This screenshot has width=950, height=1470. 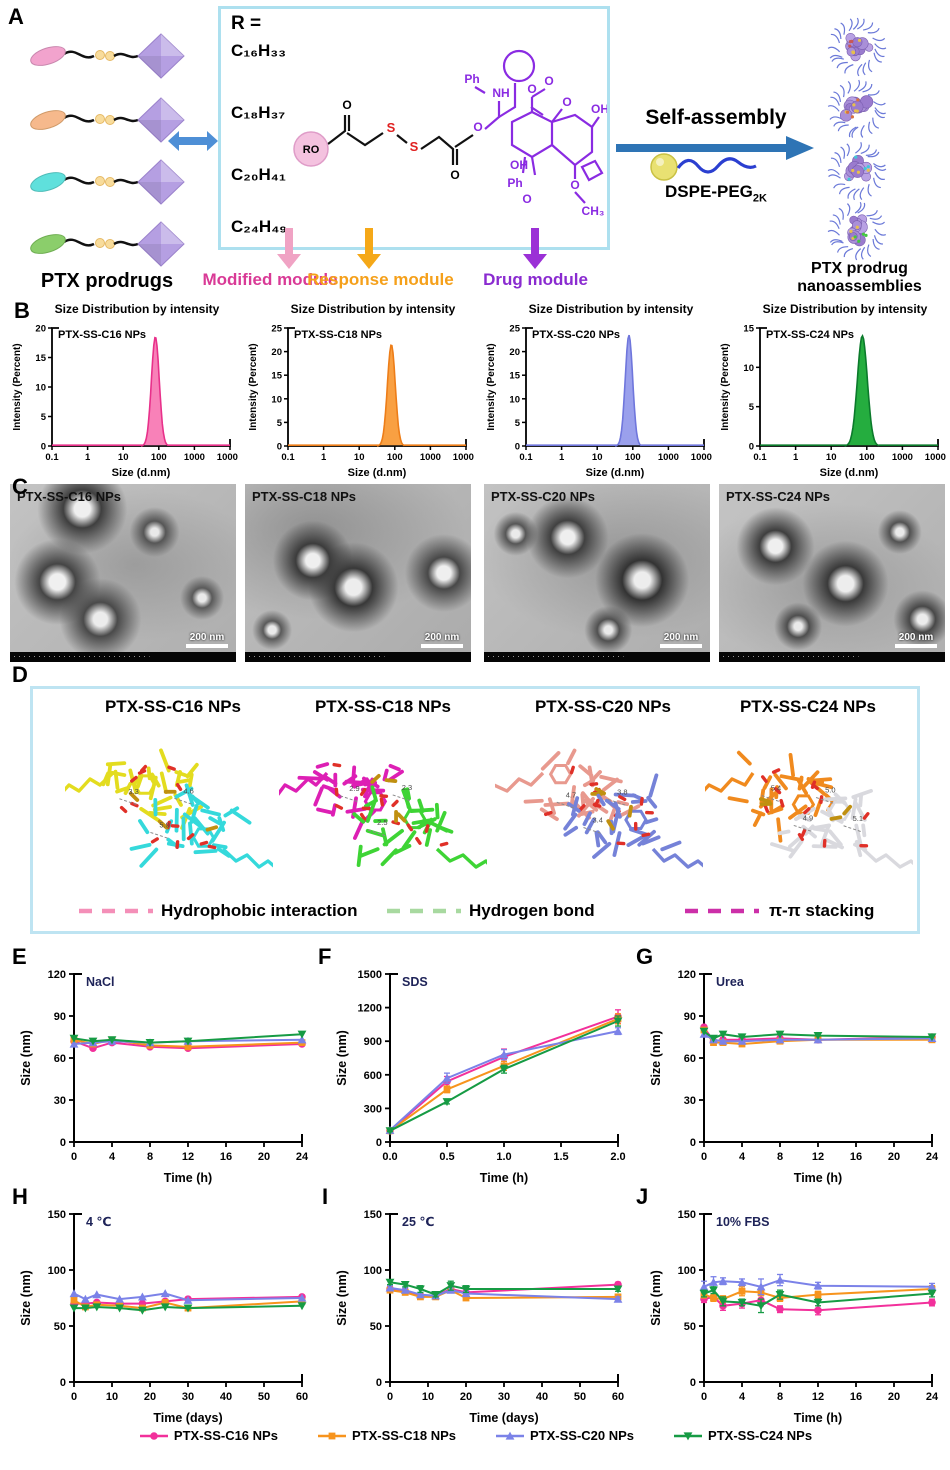 What do you see at coordinates (20, 674) in the screenshot?
I see `panel-label-d: D` at bounding box center [20, 674].